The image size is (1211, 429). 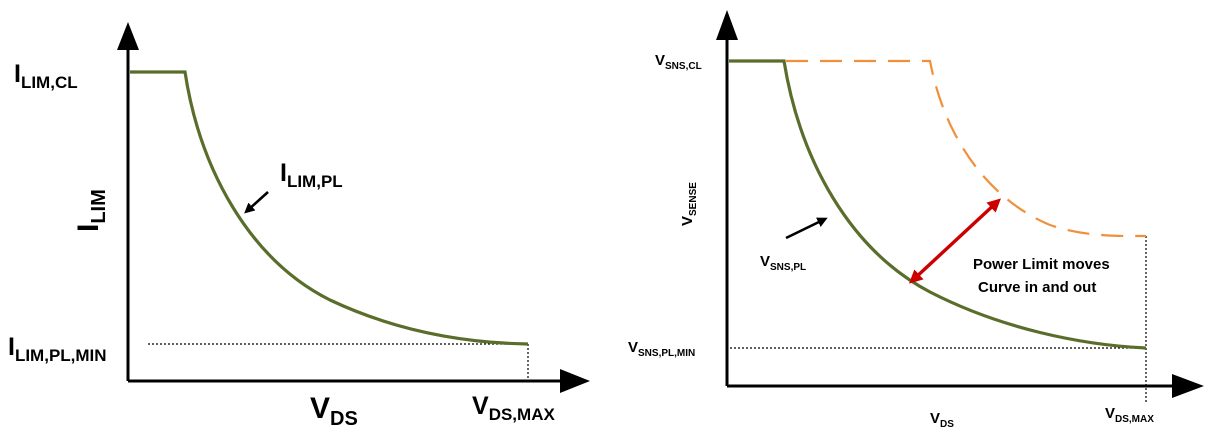 What do you see at coordinates (1037, 287) in the screenshot?
I see `annotation-line-2: Curve in and out` at bounding box center [1037, 287].